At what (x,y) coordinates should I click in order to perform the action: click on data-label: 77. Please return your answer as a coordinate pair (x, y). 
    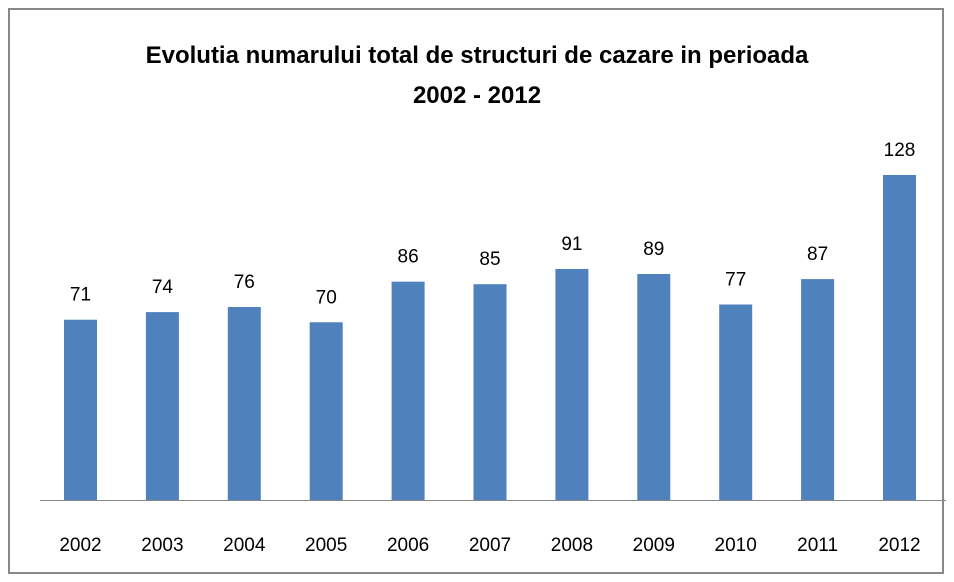
    Looking at the image, I should click on (735, 280).